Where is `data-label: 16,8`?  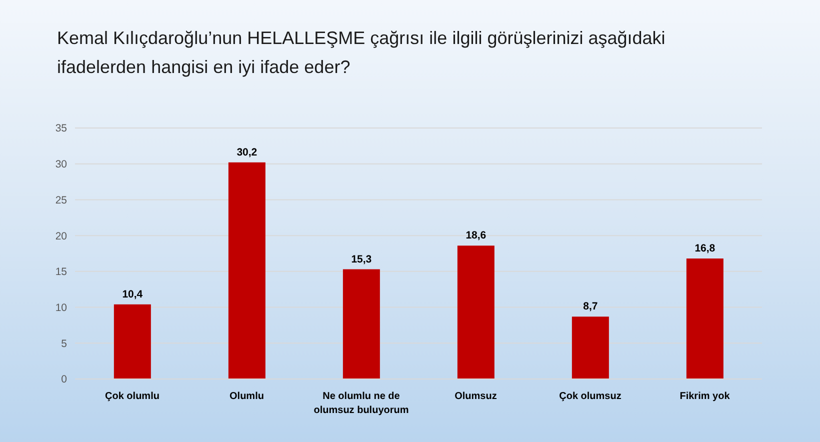 data-label: 16,8 is located at coordinates (705, 248).